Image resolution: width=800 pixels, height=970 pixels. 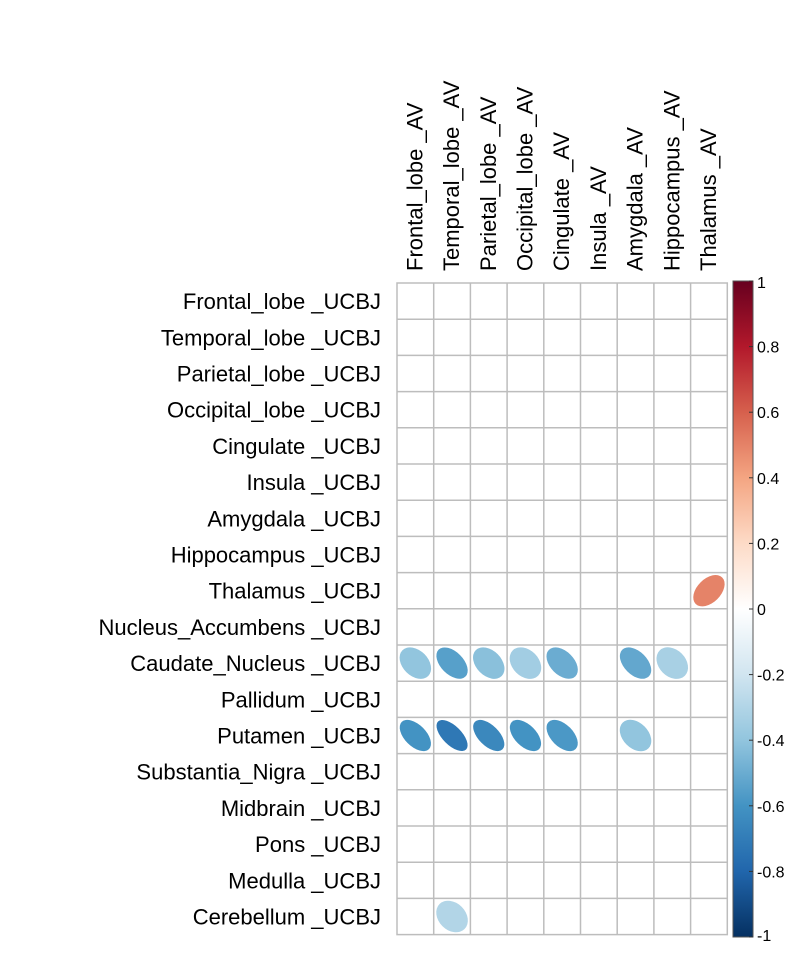 What do you see at coordinates (524, 178) in the screenshot?
I see `column-label: Occipital_lobe _AV` at bounding box center [524, 178].